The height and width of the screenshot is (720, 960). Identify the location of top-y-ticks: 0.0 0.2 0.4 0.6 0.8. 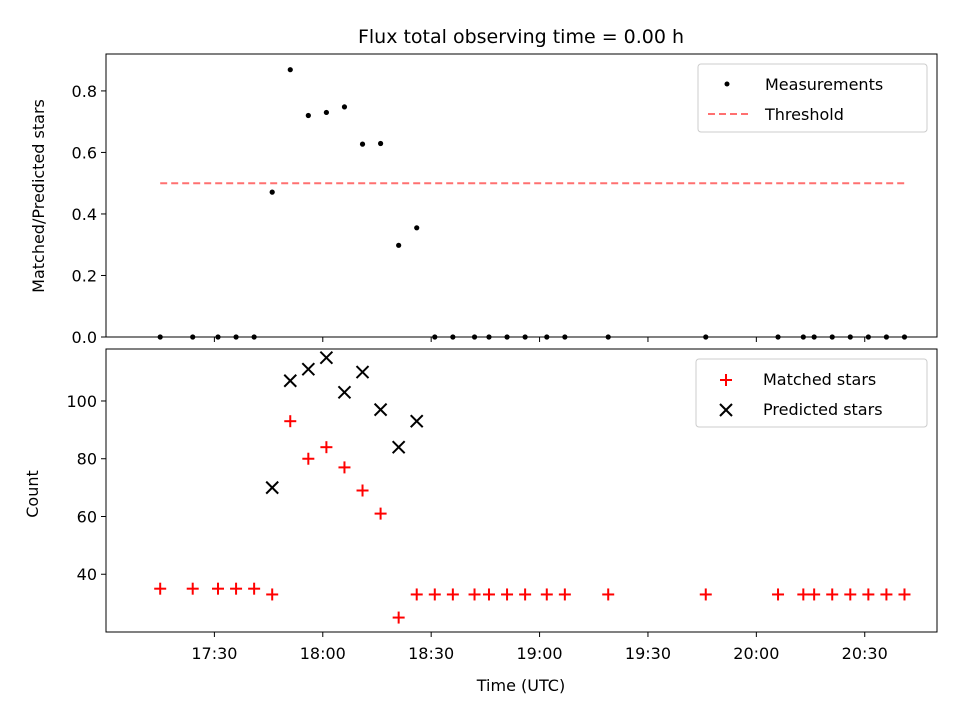
(89, 214).